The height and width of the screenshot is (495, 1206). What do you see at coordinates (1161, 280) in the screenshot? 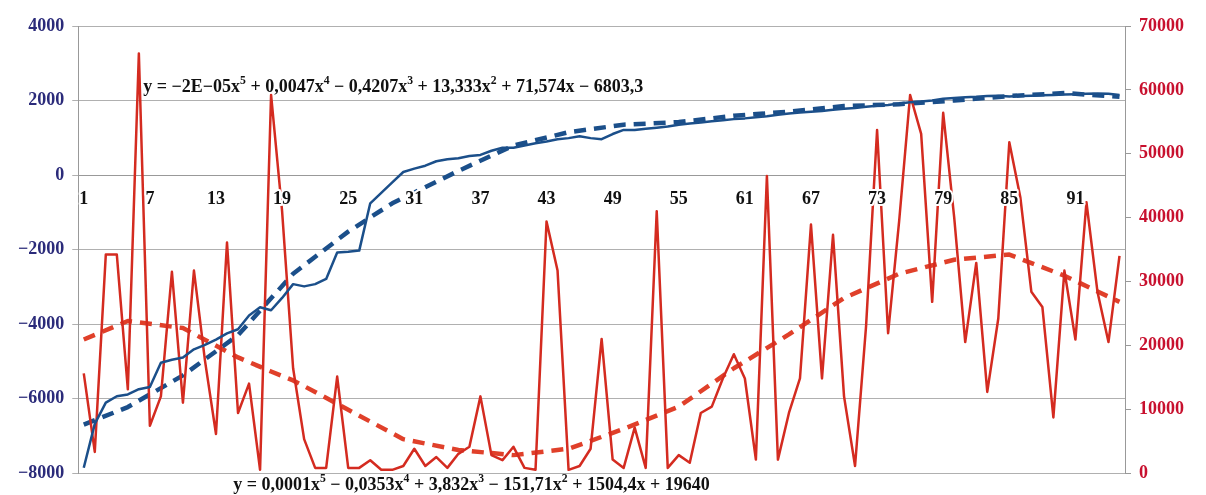
I see `y2-tick-label: 30000` at bounding box center [1161, 280].